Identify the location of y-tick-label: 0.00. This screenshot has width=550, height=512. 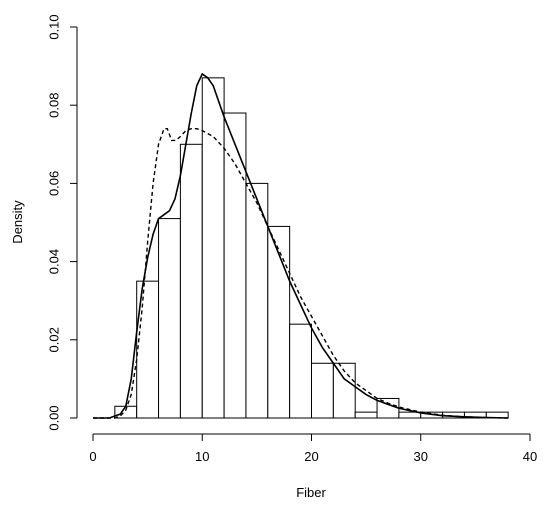
(53, 417).